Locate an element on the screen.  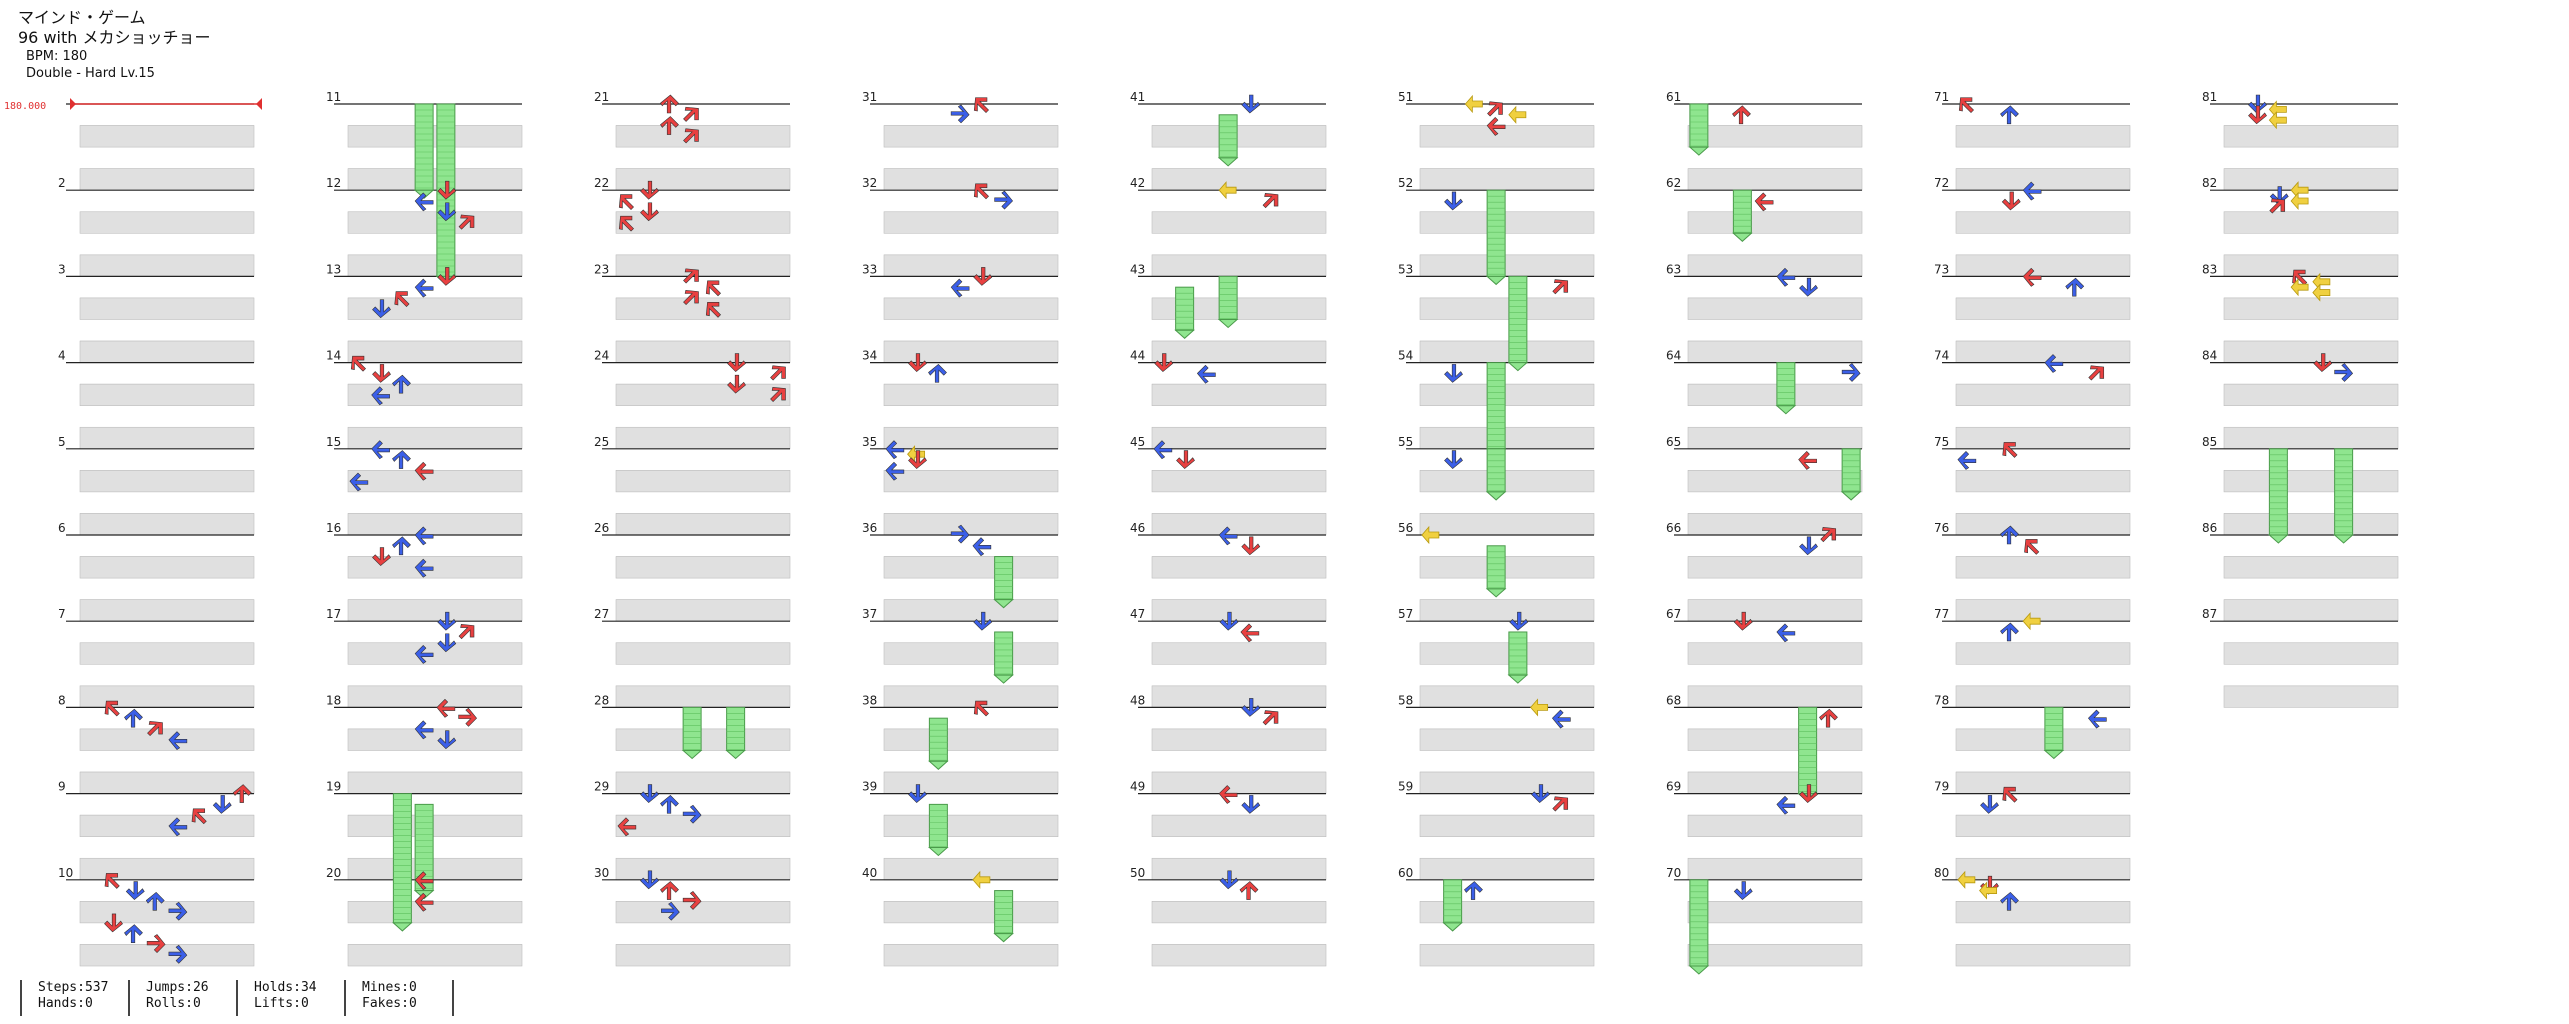
measure-number: 5 is located at coordinates (62, 442).